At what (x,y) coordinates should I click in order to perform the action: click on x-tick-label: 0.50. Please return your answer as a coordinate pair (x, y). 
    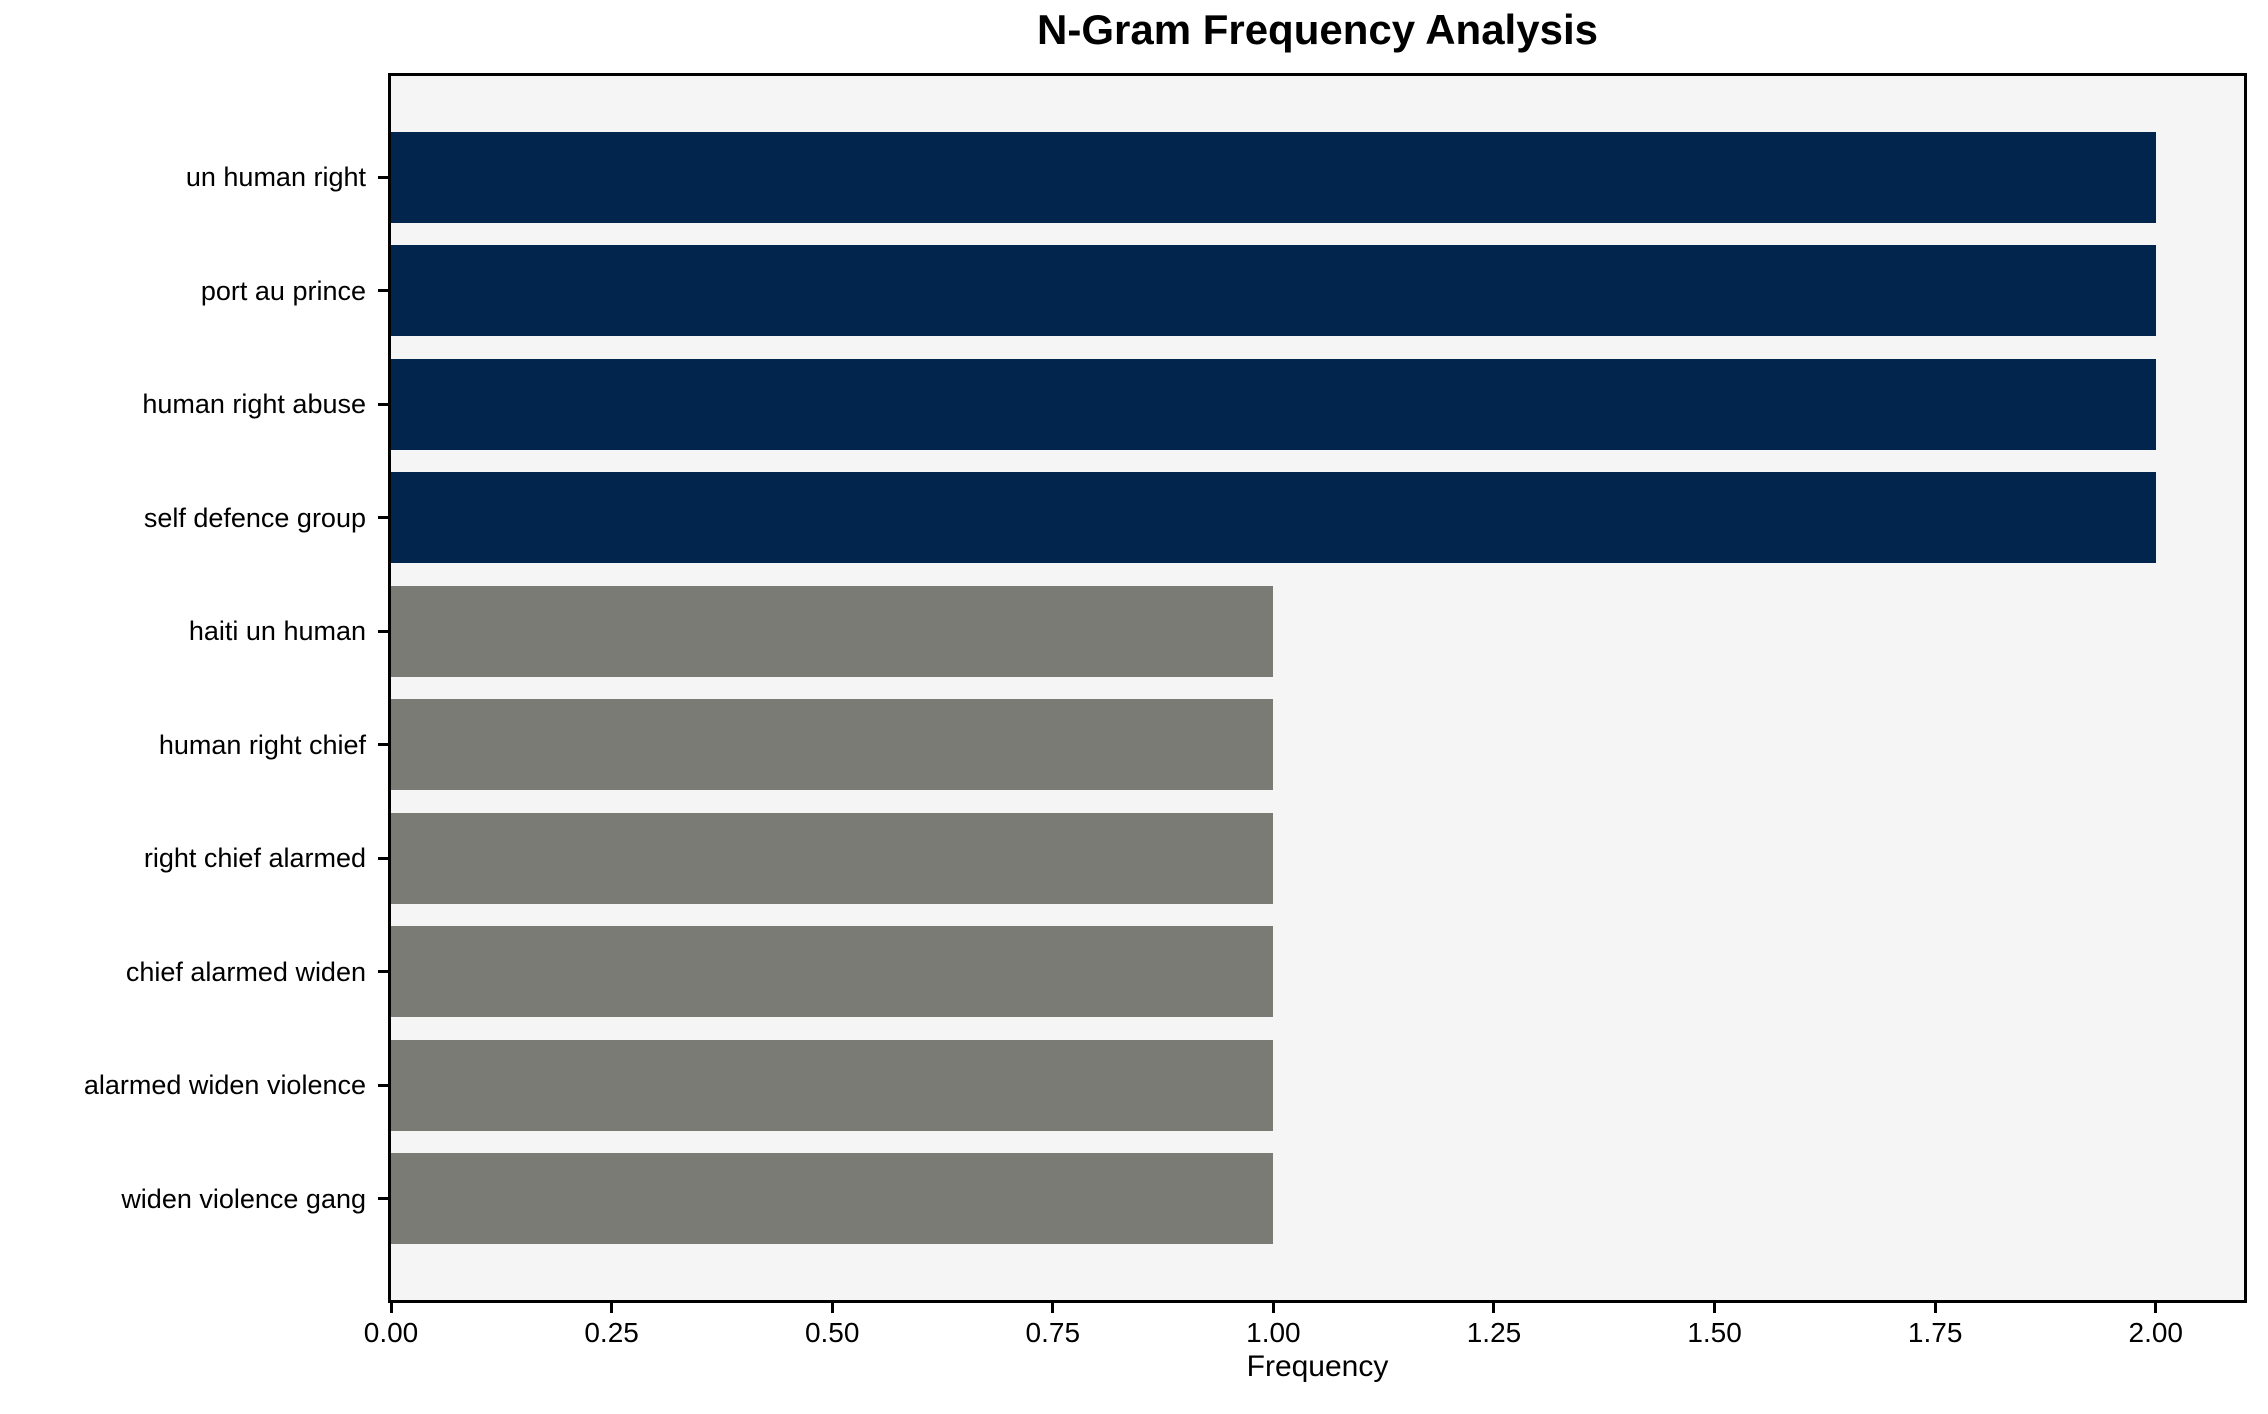
    Looking at the image, I should click on (832, 1332).